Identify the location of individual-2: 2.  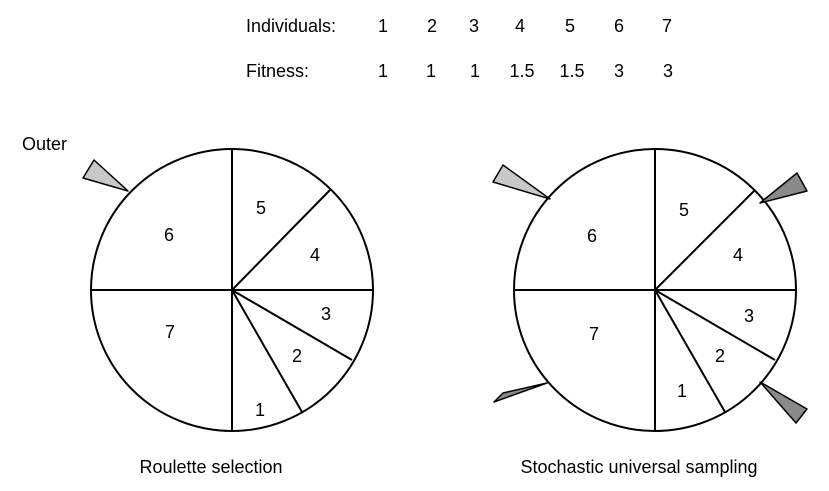
(432, 26).